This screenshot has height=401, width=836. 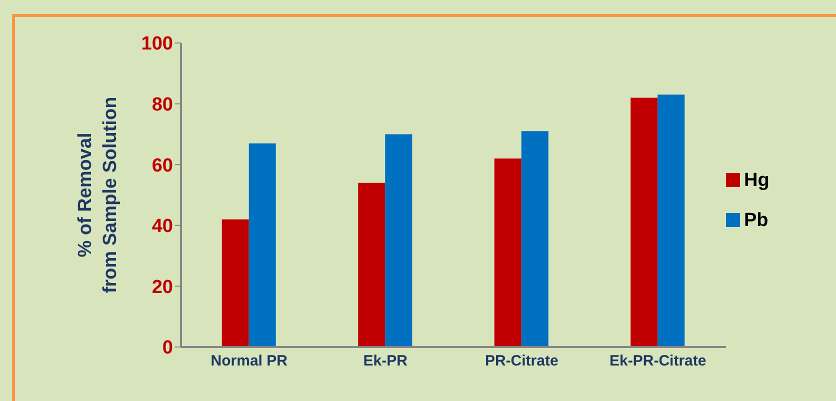 What do you see at coordinates (249, 361) in the screenshot?
I see `x-tick-label: Normal PR` at bounding box center [249, 361].